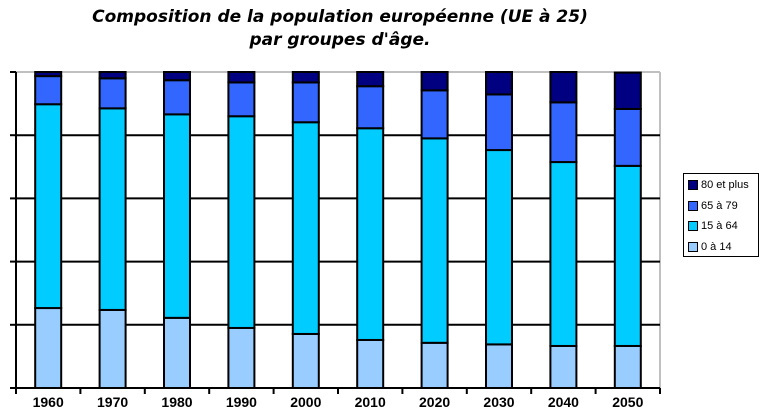 The height and width of the screenshot is (419, 766). I want to click on legend: 80 et plus 65 à 79 15 à 64 0 à 14, so click(721, 215).